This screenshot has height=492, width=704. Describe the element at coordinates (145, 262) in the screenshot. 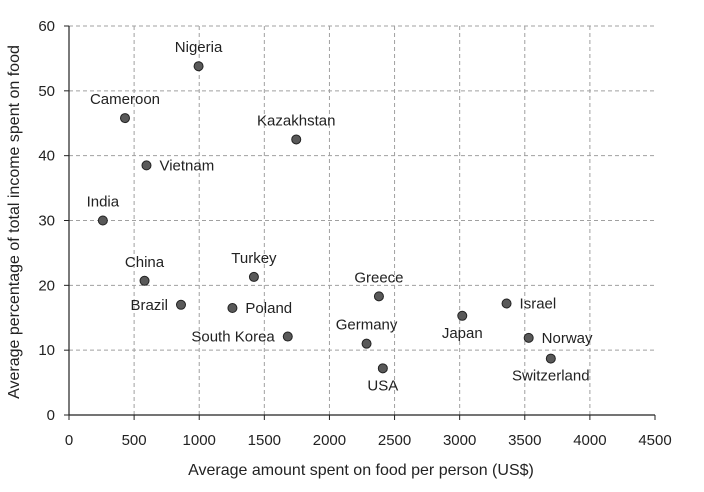

I see `data-label: China` at that location.